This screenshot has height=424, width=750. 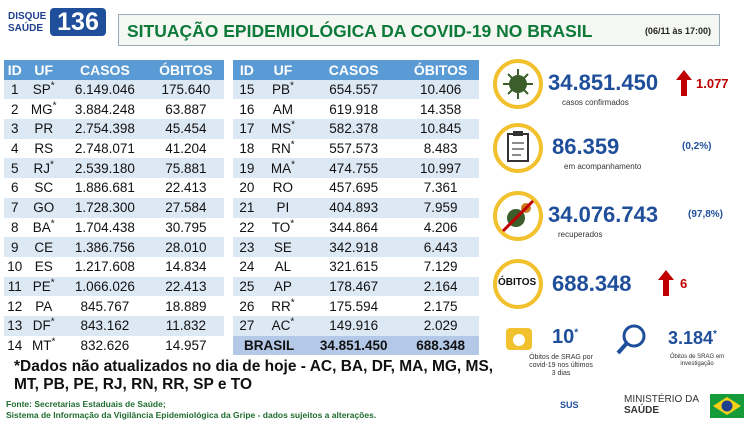 I want to click on cases-cell: 1.386.756, so click(x=105, y=247).